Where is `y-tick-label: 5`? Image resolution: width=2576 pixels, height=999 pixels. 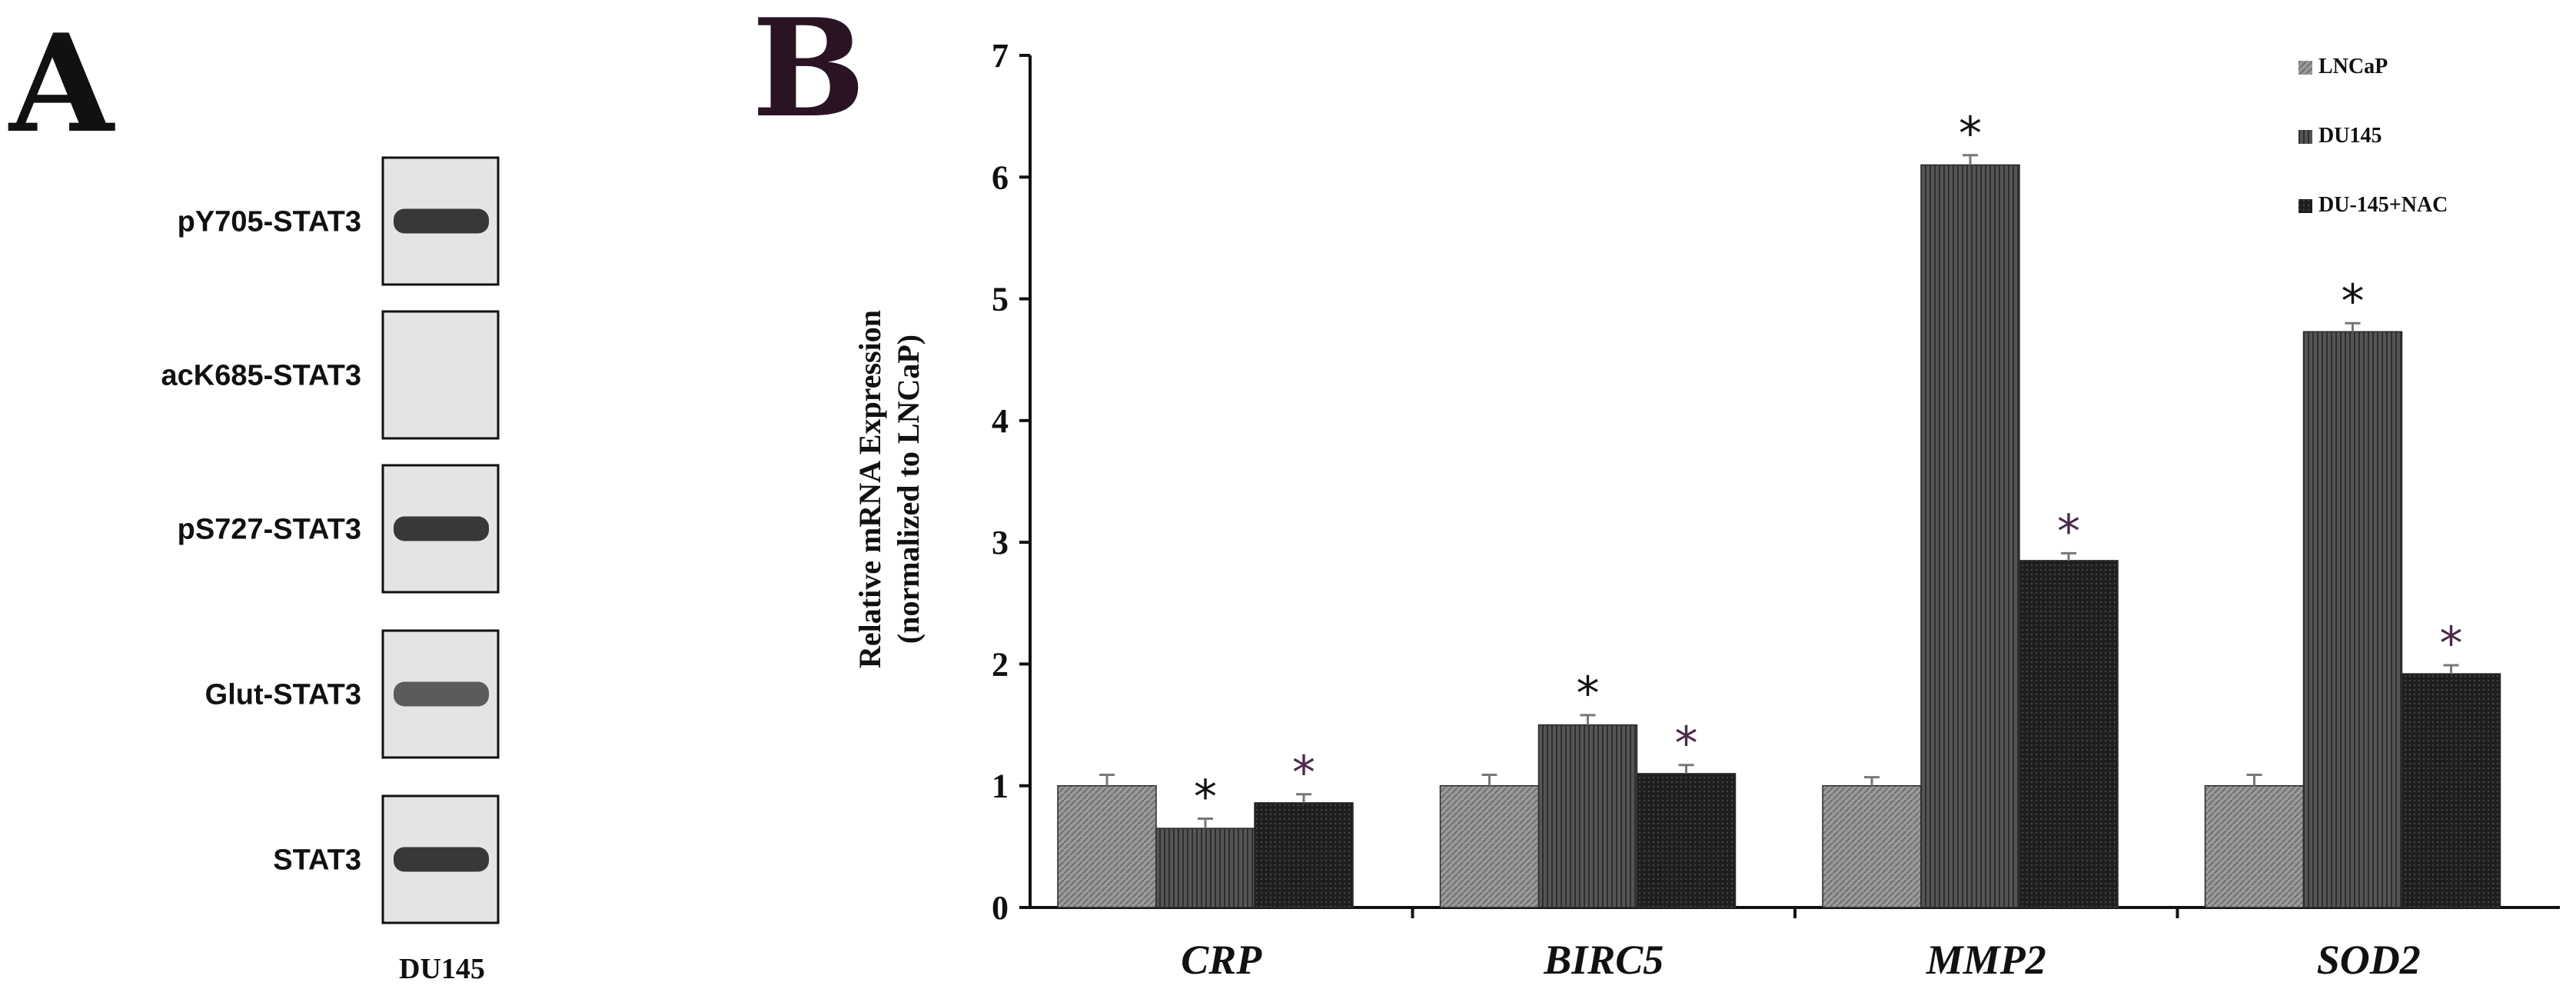 y-tick-label: 5 is located at coordinates (1000, 299).